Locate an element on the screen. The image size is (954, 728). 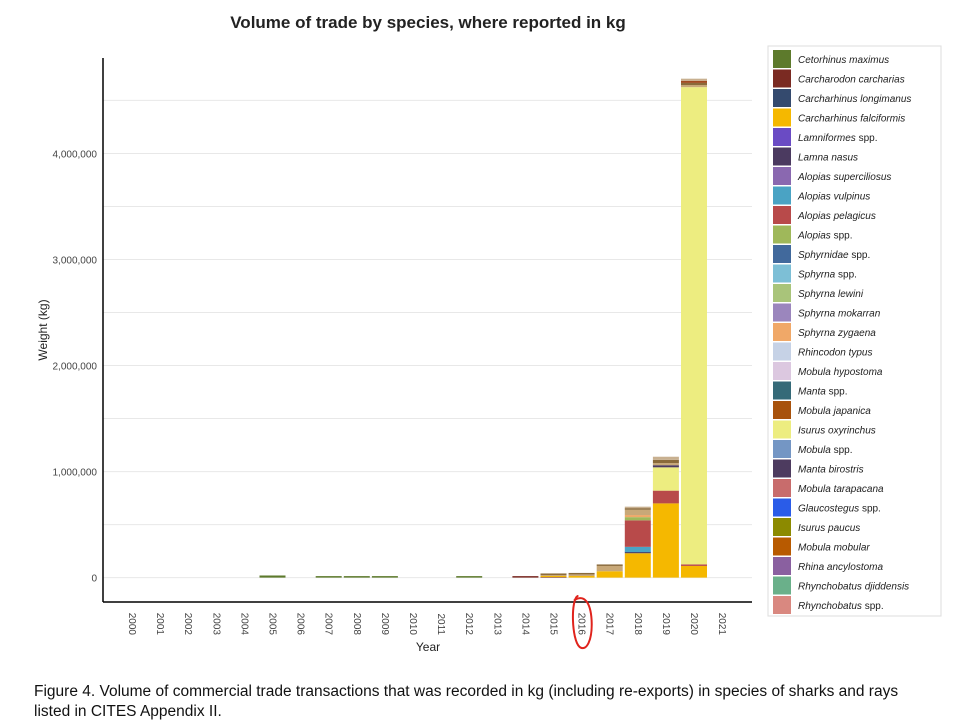
x-tick-label: 2018 is located at coordinates (637, 624).